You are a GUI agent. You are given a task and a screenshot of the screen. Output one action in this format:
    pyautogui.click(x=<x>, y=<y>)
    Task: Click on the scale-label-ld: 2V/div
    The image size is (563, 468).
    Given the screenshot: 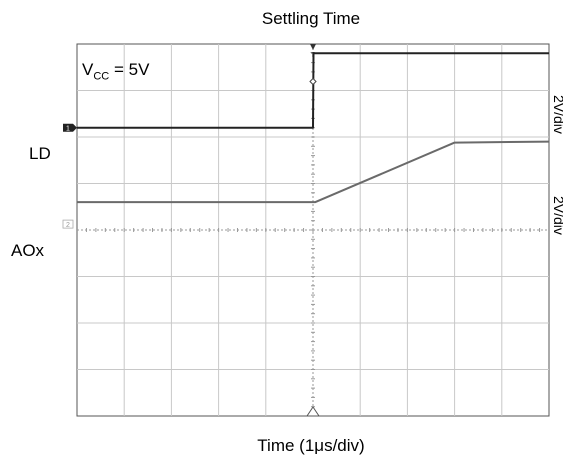 What is the action you would take?
    pyautogui.click(x=557, y=114)
    